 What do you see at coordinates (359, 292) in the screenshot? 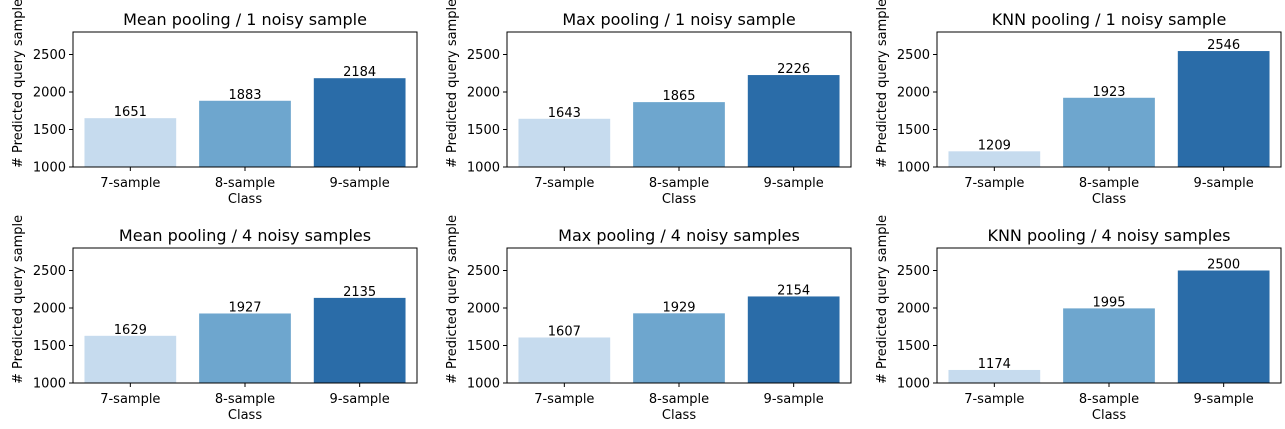
I see `data-label: 2135` at bounding box center [359, 292].